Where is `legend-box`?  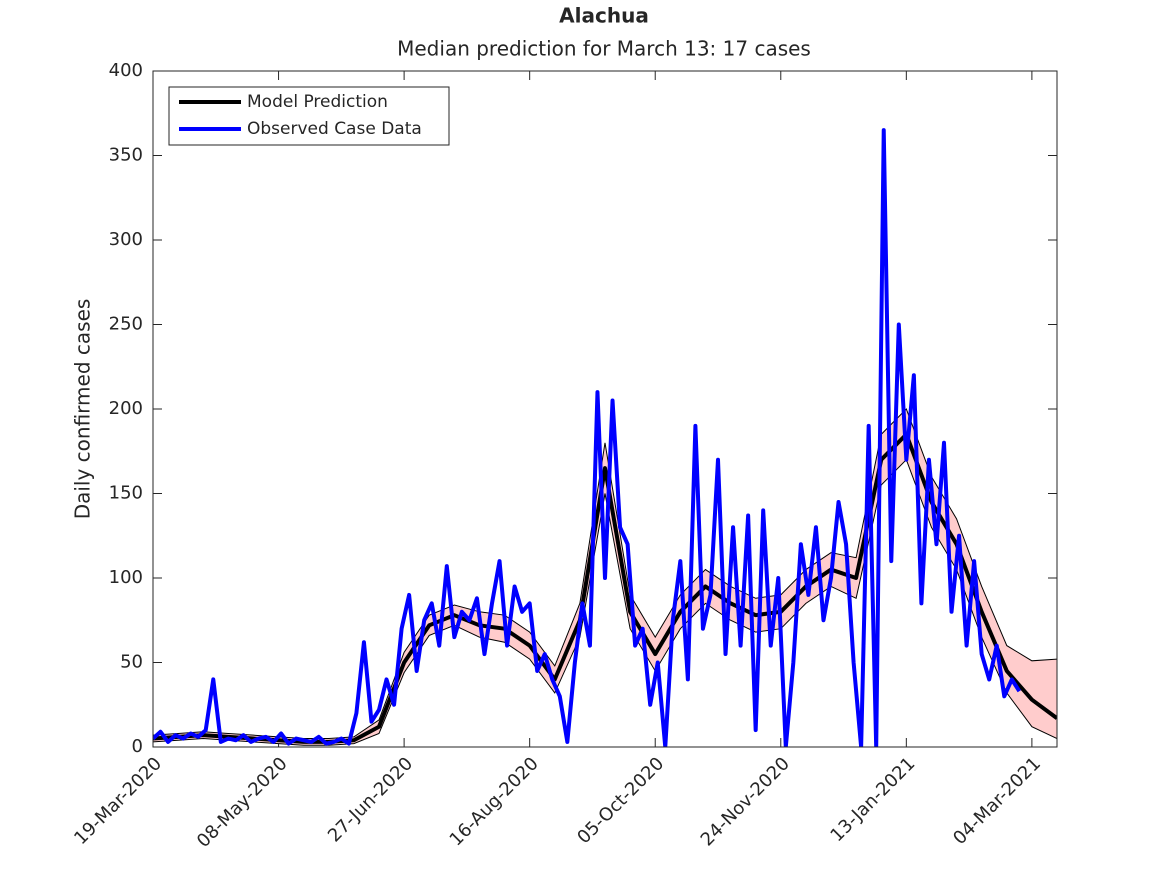 legend-box is located at coordinates (309, 116).